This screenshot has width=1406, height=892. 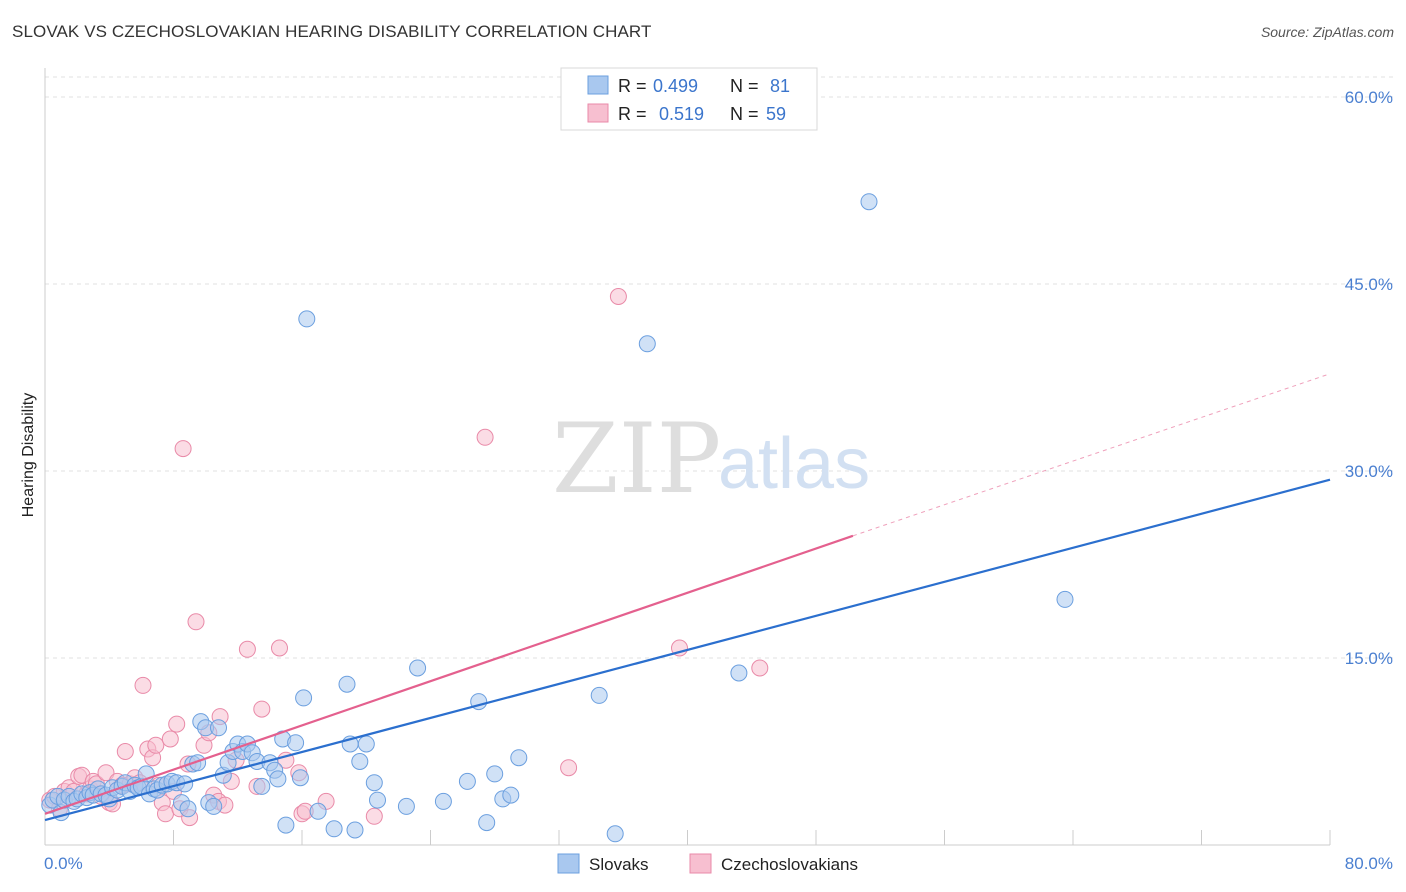 I want to click on source-label: Source: ZipAtlas.com, so click(x=1327, y=32).